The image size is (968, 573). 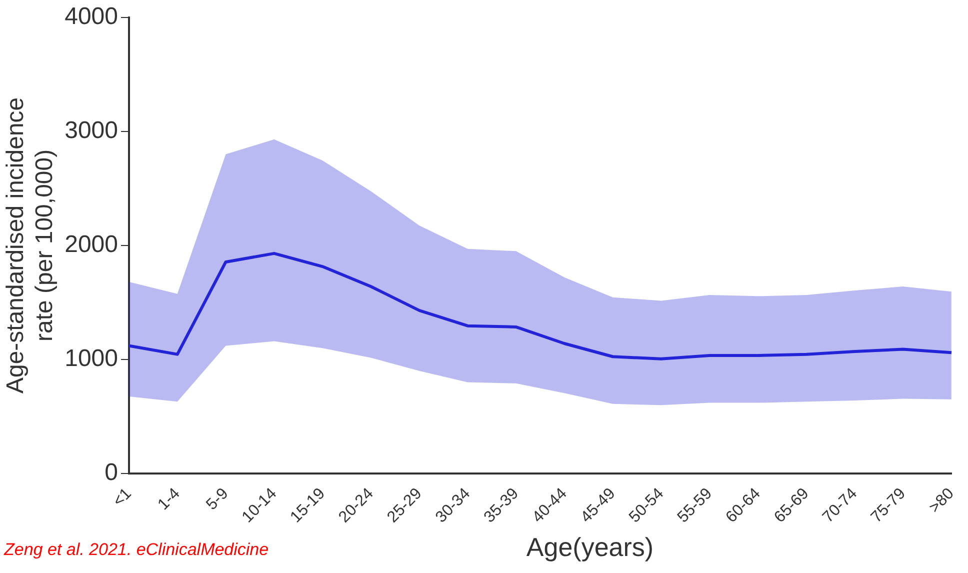 What do you see at coordinates (91, 244) in the screenshot?
I see `y-tick-label: 2000` at bounding box center [91, 244].